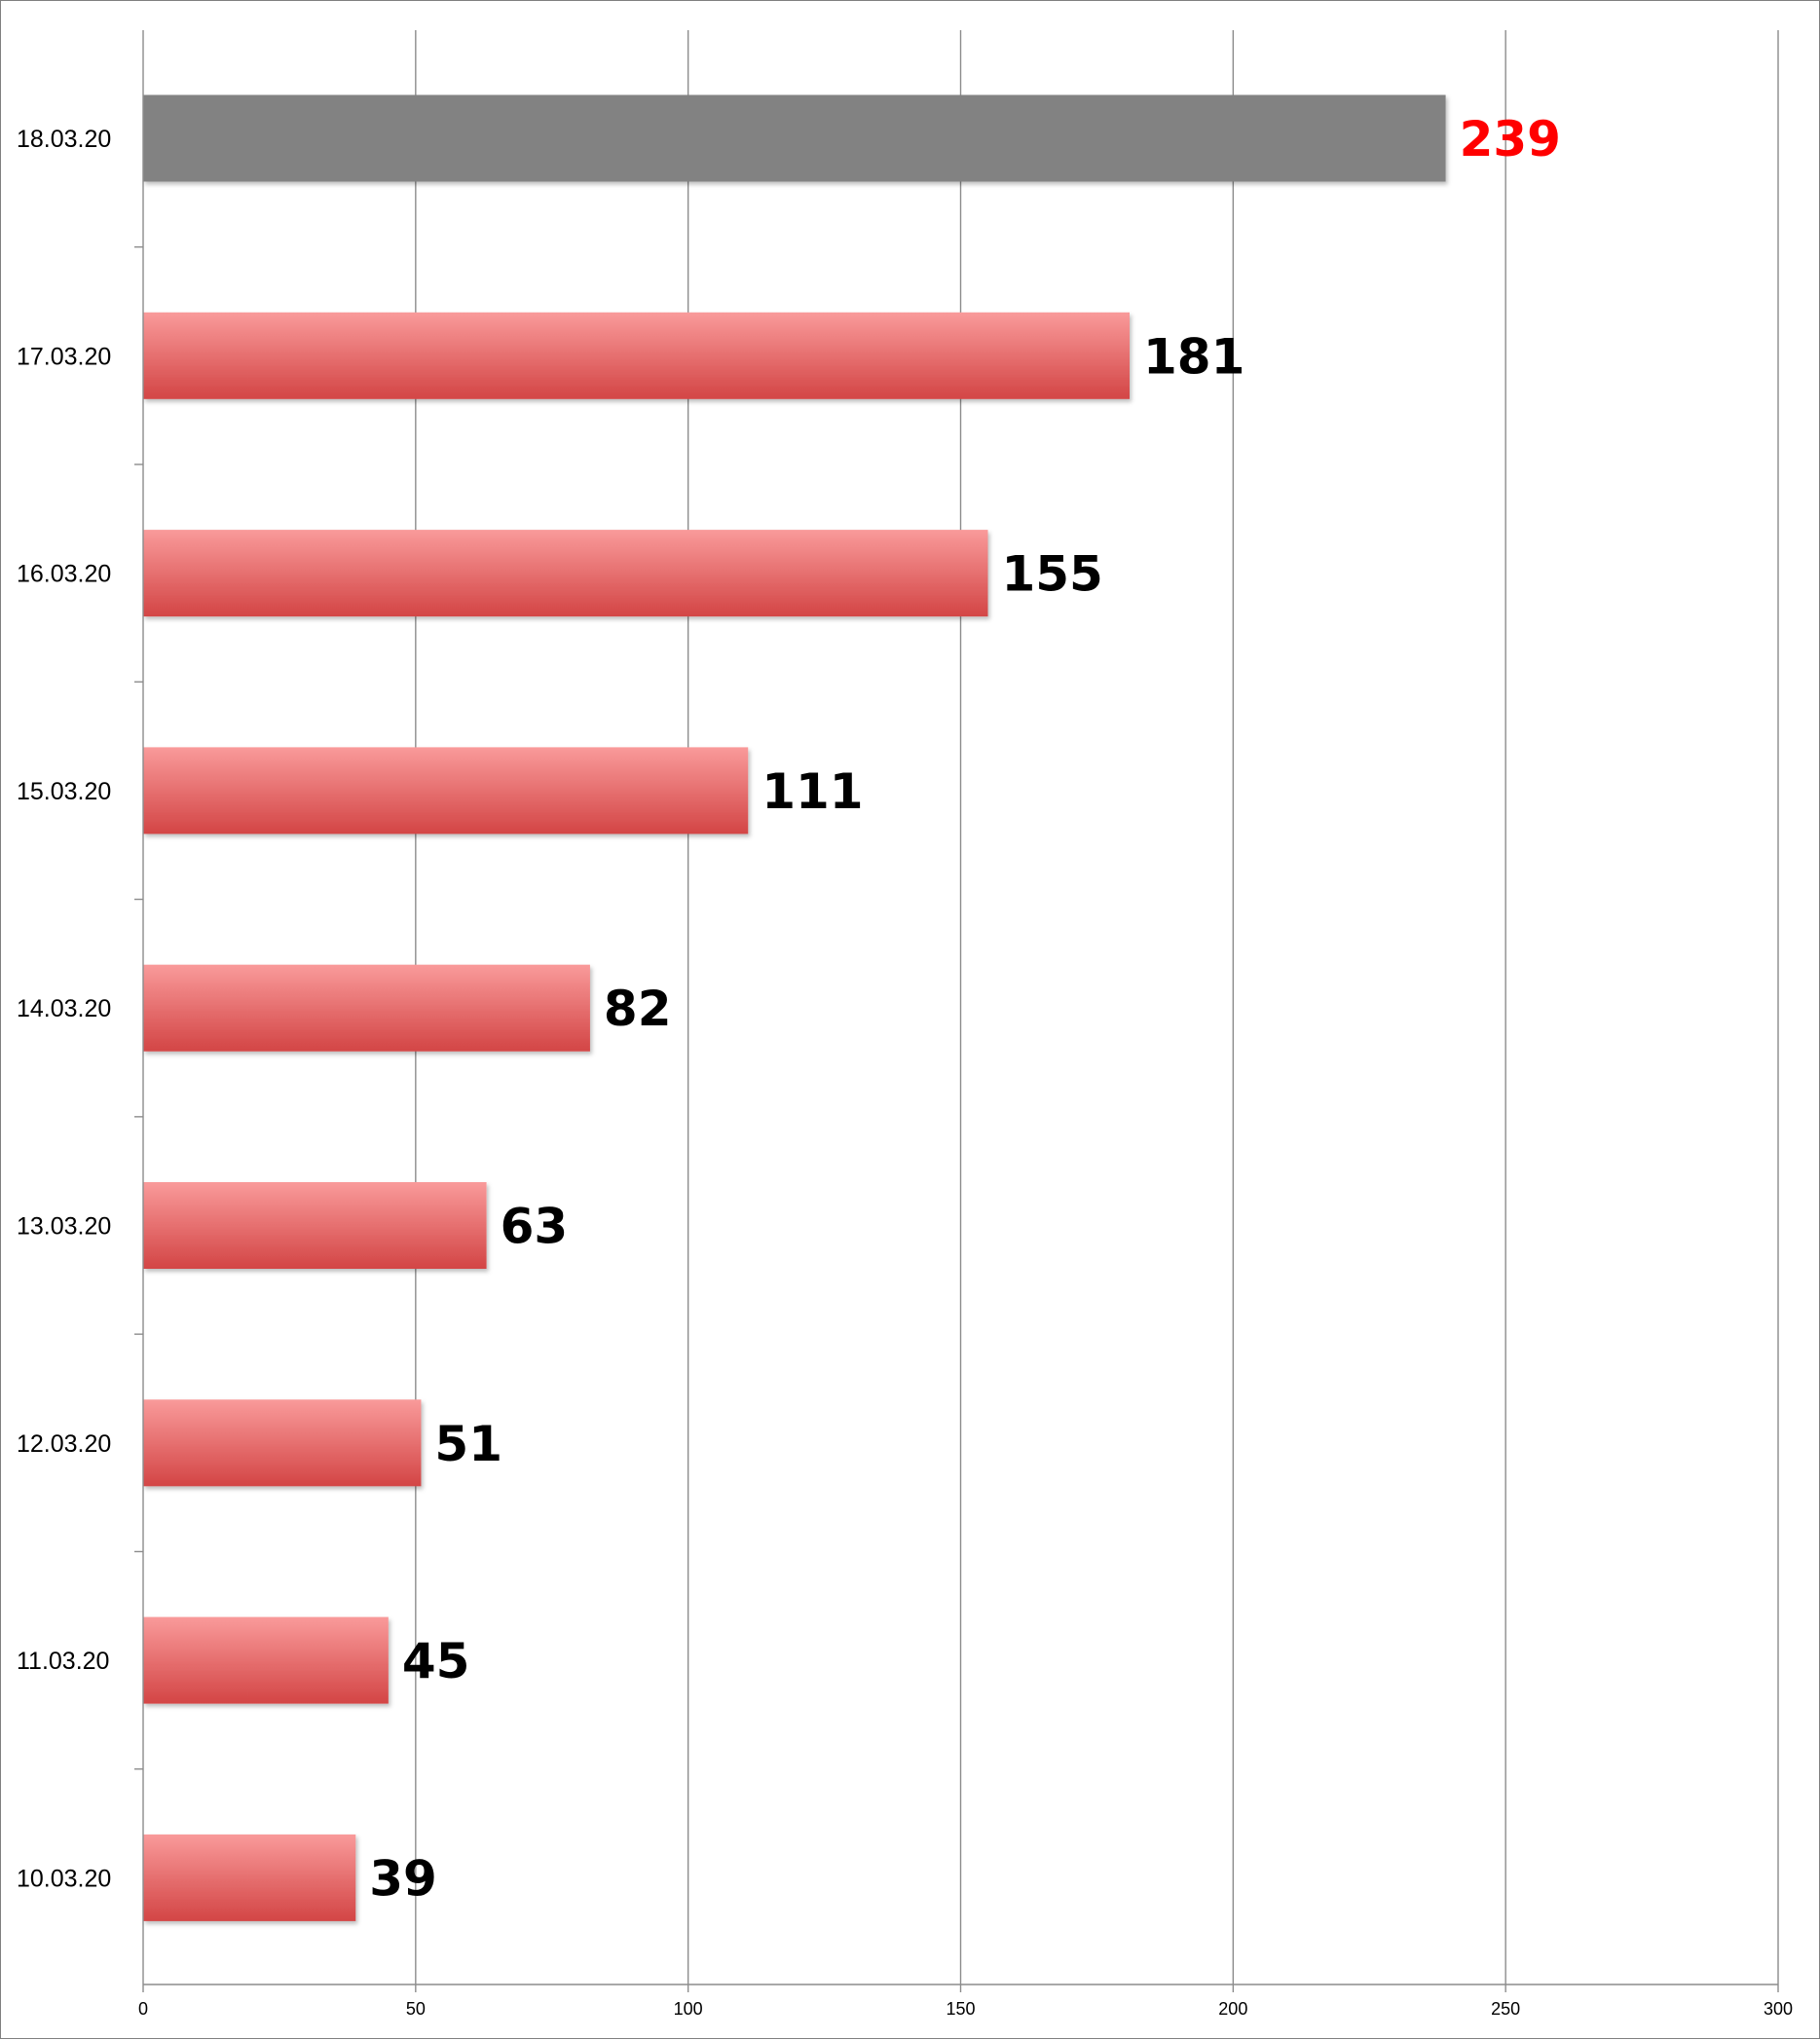 The width and height of the screenshot is (1820, 2040). Describe the element at coordinates (812, 791) in the screenshot. I see `data-label-15.03.20: 111` at that location.